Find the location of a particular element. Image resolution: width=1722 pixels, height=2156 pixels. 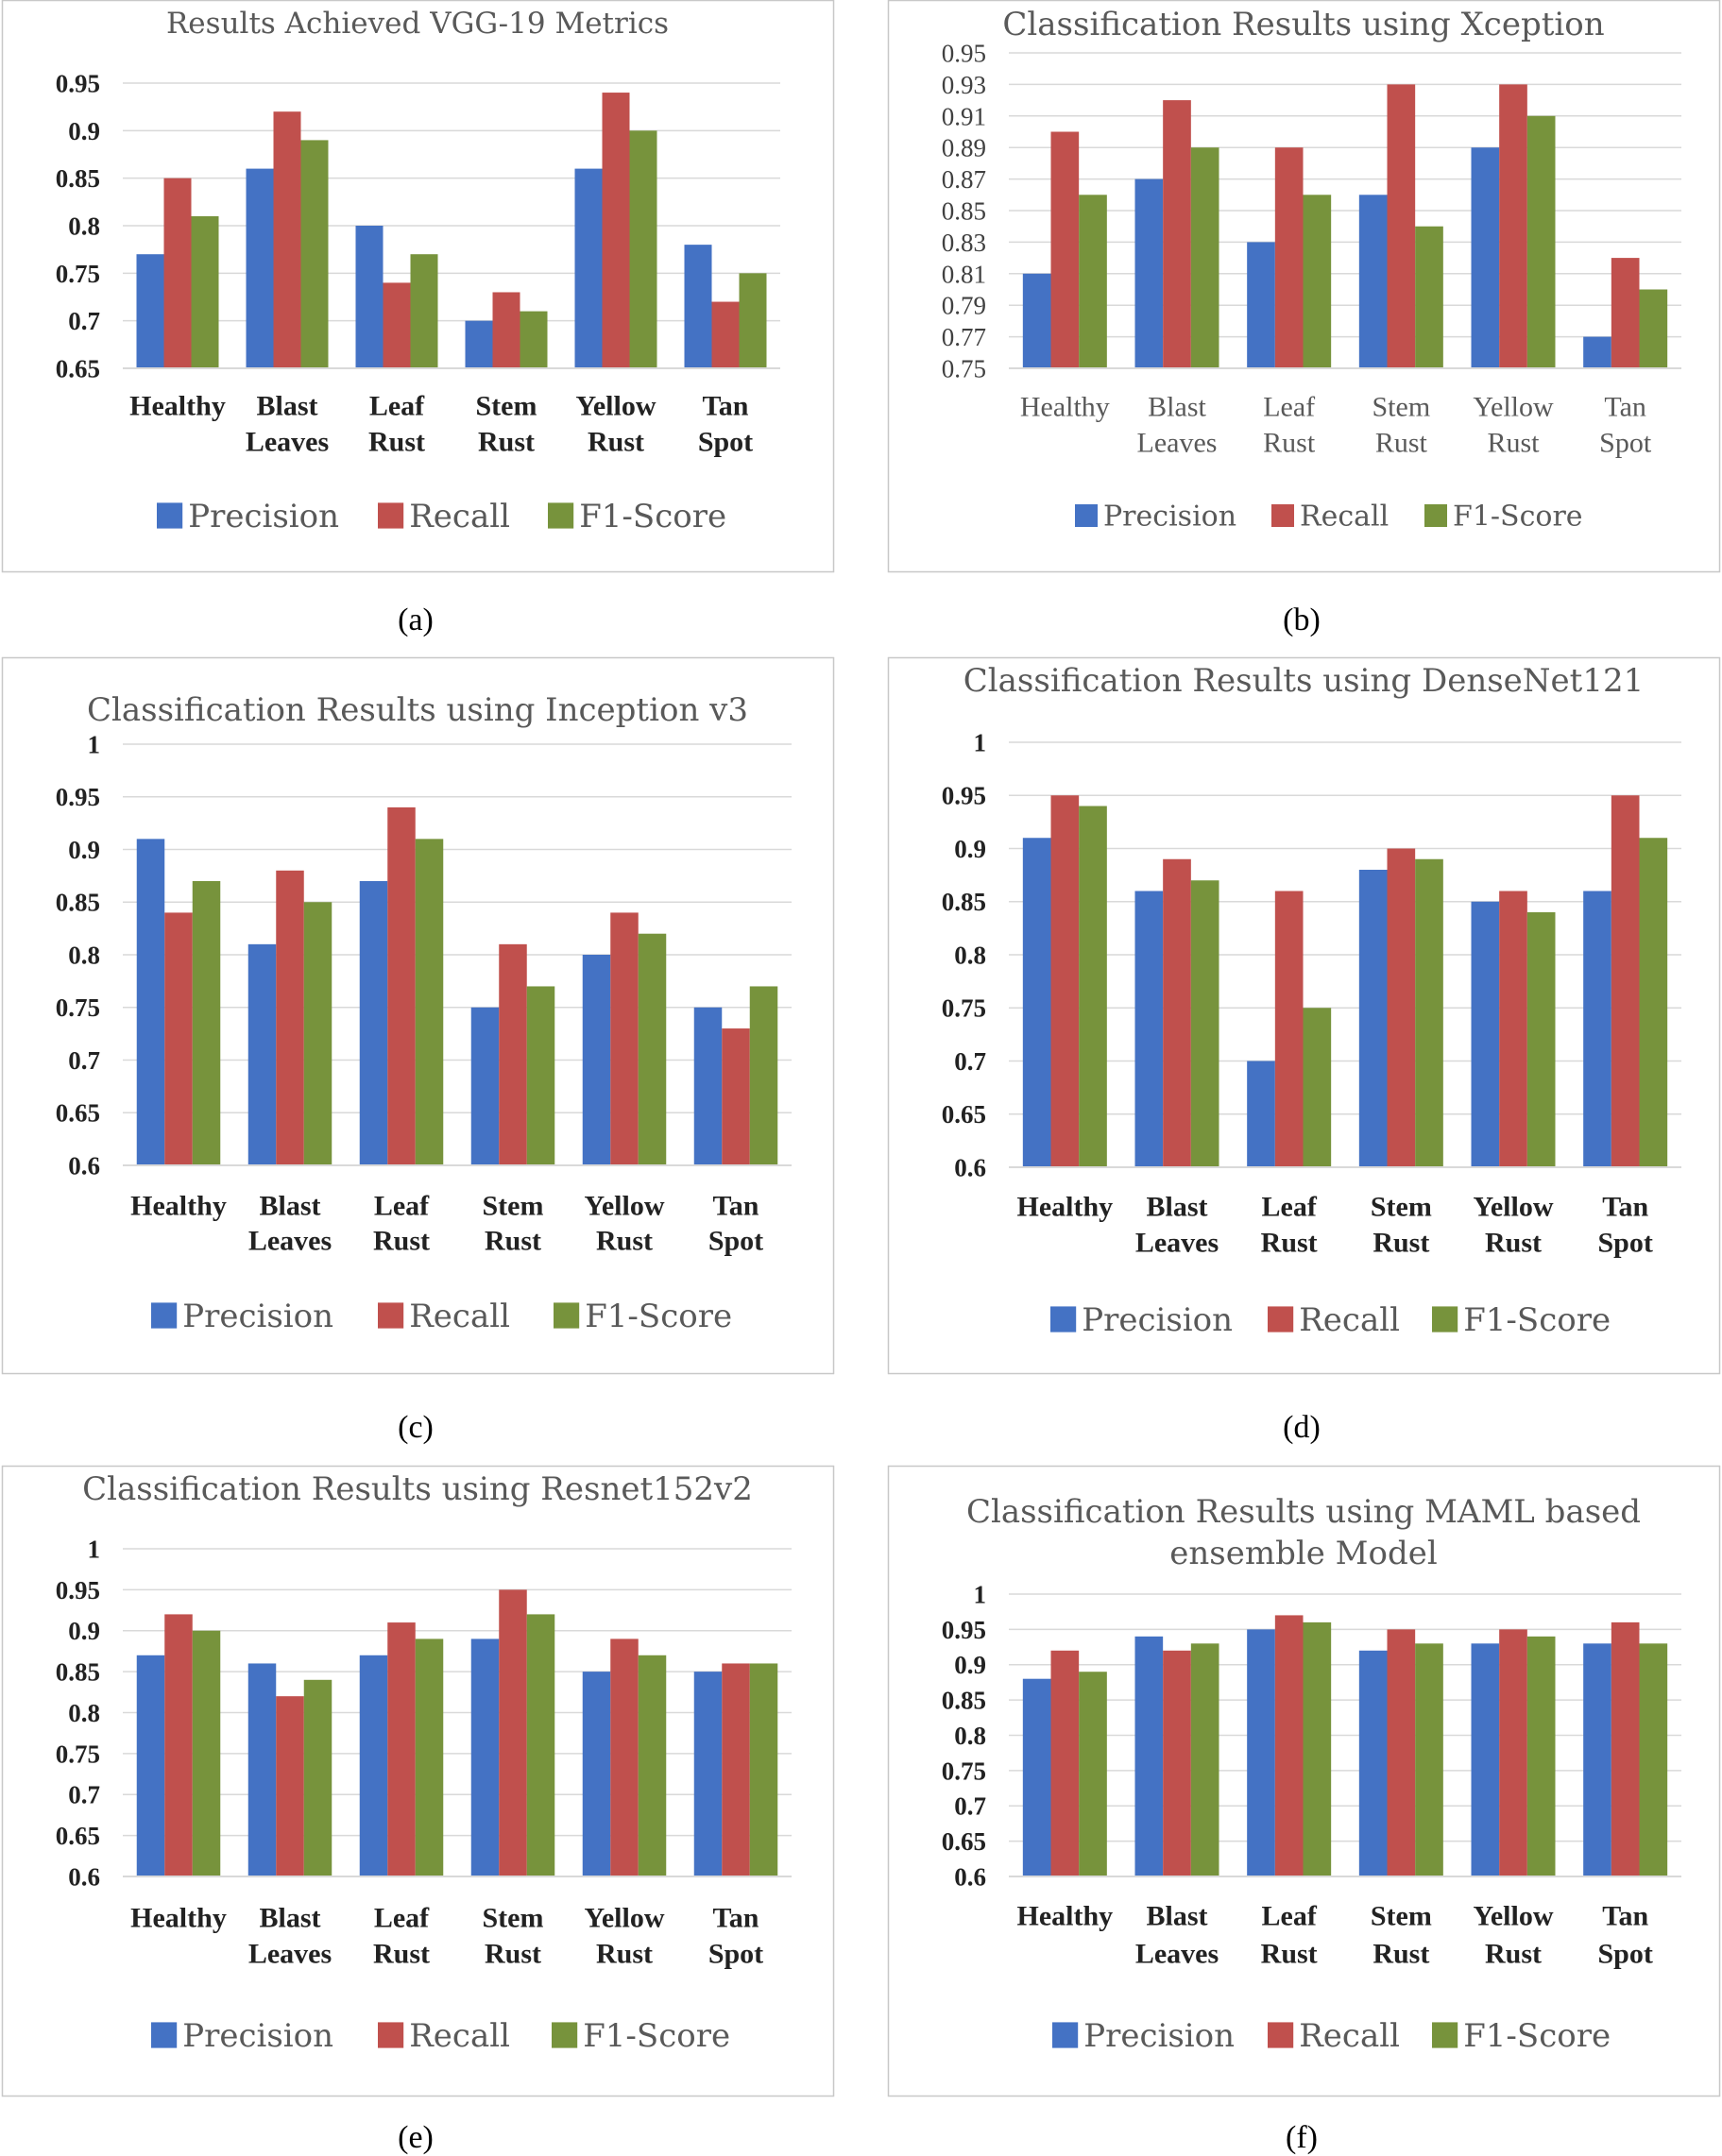

y-tick-label: 0.91 is located at coordinates (964, 116).